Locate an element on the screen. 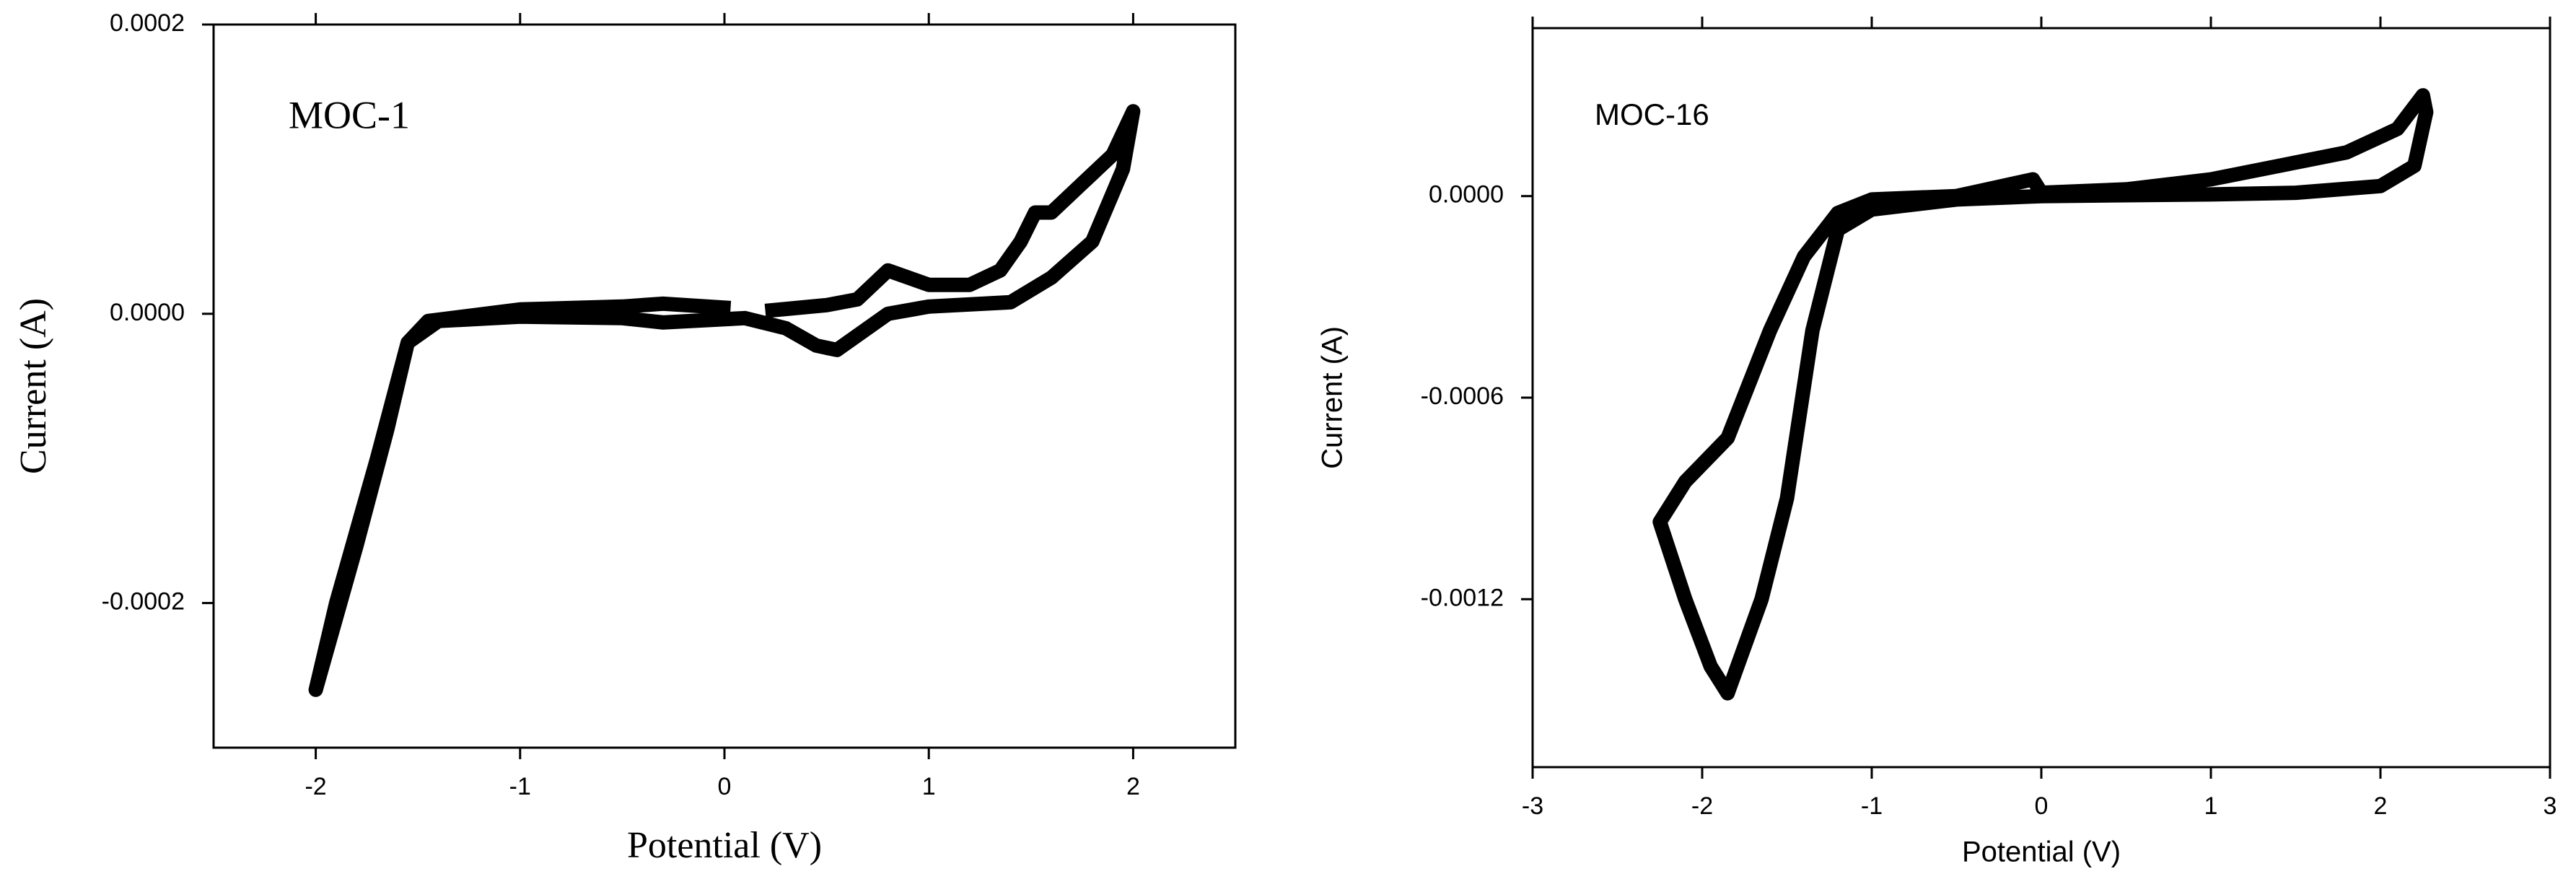 This screenshot has height=892, width=2576. y-tick-label: -0.0012 is located at coordinates (1462, 597).